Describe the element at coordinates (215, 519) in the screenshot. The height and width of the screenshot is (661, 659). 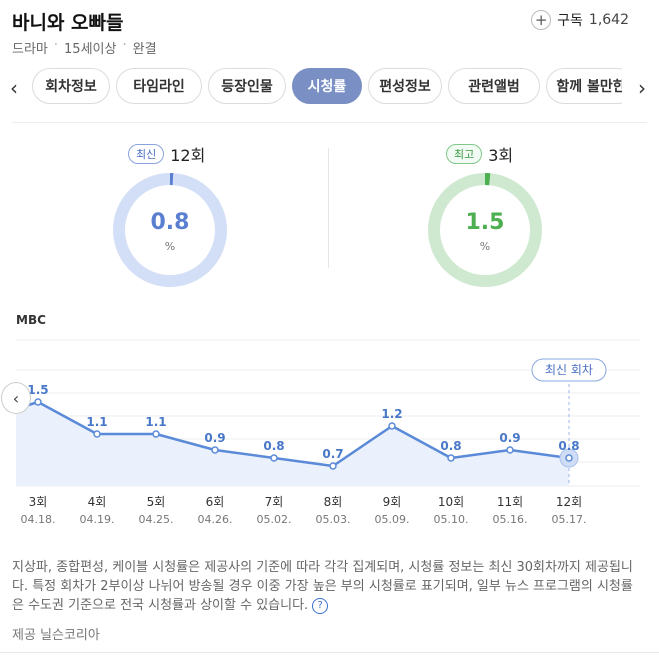
I see `x-date-label: 04.26.` at that location.